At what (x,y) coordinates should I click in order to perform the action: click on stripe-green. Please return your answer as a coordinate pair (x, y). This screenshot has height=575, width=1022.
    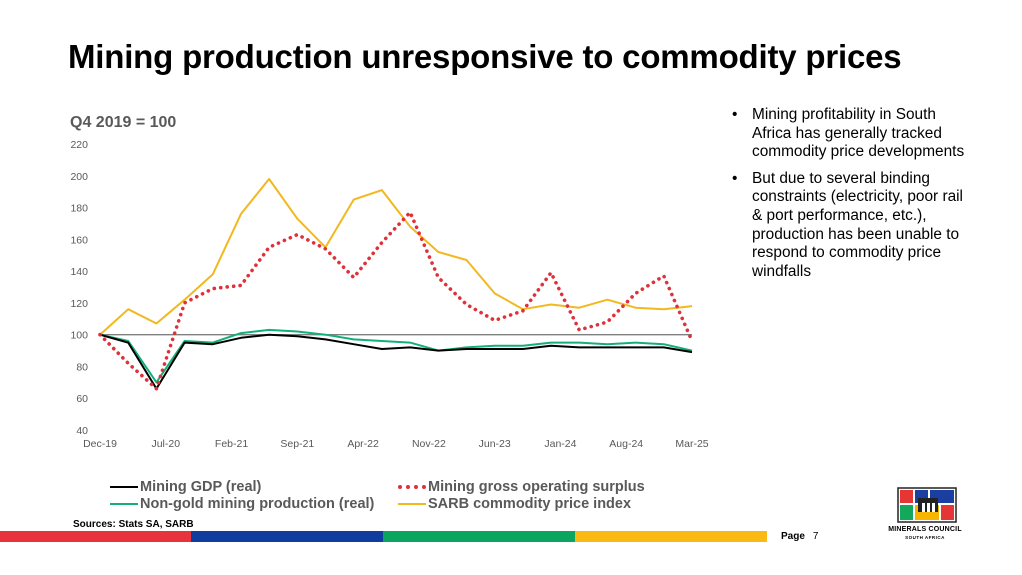
    Looking at the image, I should click on (479, 536).